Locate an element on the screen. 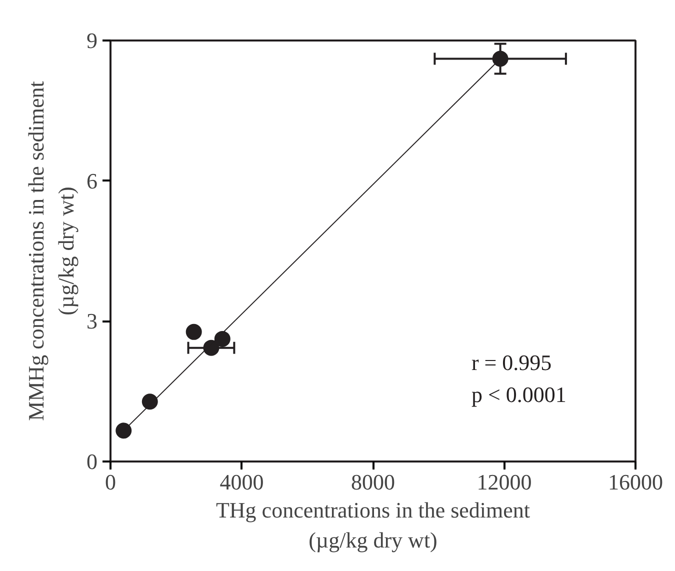 Image resolution: width=675 pixels, height=571 pixels. x-tick-label: 8000 is located at coordinates (373, 482).